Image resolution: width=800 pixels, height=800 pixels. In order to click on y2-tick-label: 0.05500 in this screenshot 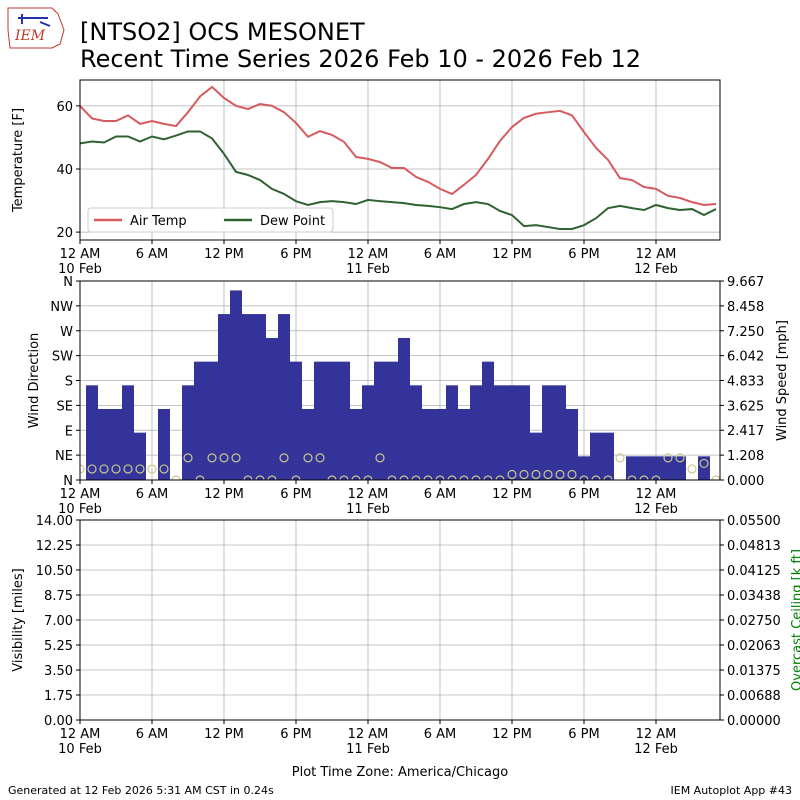, I will do `click(754, 521)`.